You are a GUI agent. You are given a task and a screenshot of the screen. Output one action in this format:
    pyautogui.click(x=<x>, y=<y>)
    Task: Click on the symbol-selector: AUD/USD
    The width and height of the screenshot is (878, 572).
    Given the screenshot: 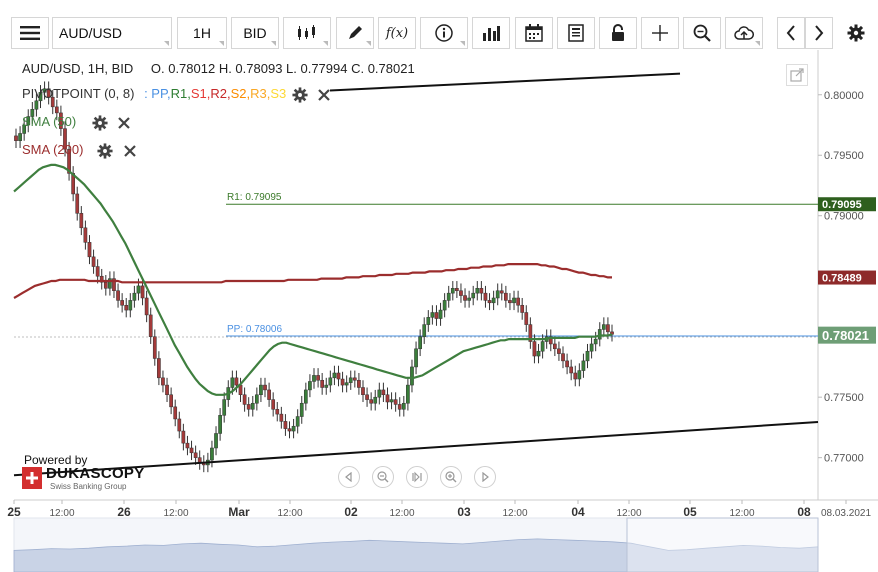 What is the action you would take?
    pyautogui.click(x=112, y=33)
    